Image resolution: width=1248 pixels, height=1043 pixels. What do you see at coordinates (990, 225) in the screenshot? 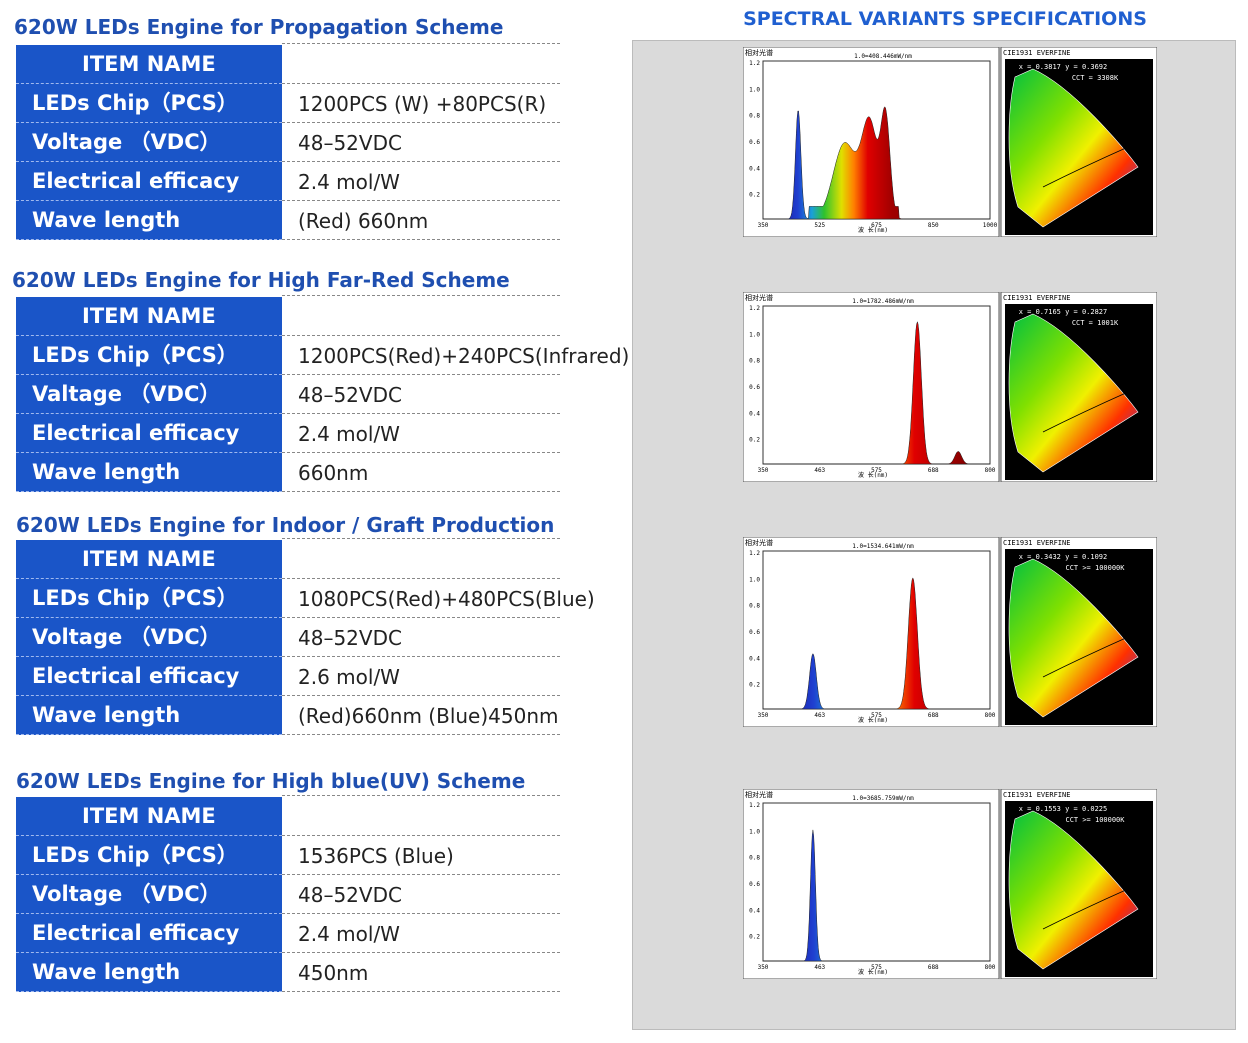
I see `x-tick-label: 1000` at bounding box center [990, 225].